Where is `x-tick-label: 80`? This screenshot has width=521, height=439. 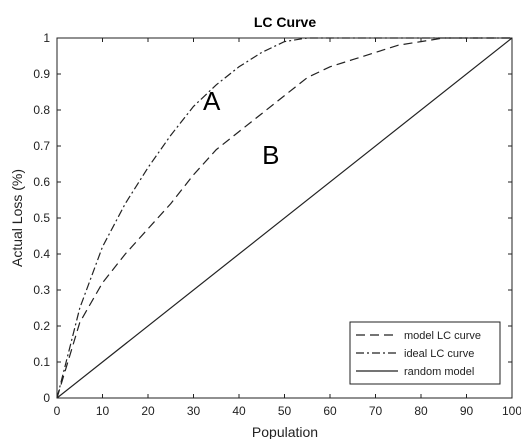
x-tick-label: 80 is located at coordinates (421, 411).